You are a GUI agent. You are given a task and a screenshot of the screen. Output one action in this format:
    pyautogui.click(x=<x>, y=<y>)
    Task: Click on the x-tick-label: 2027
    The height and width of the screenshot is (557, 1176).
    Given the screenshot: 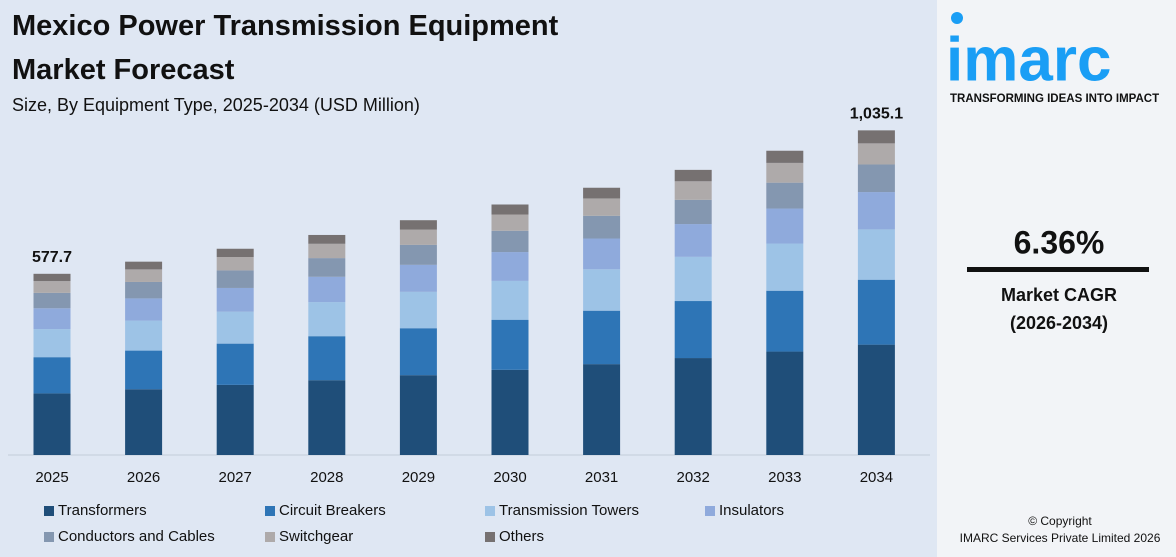 What is the action you would take?
    pyautogui.click(x=235, y=477)
    